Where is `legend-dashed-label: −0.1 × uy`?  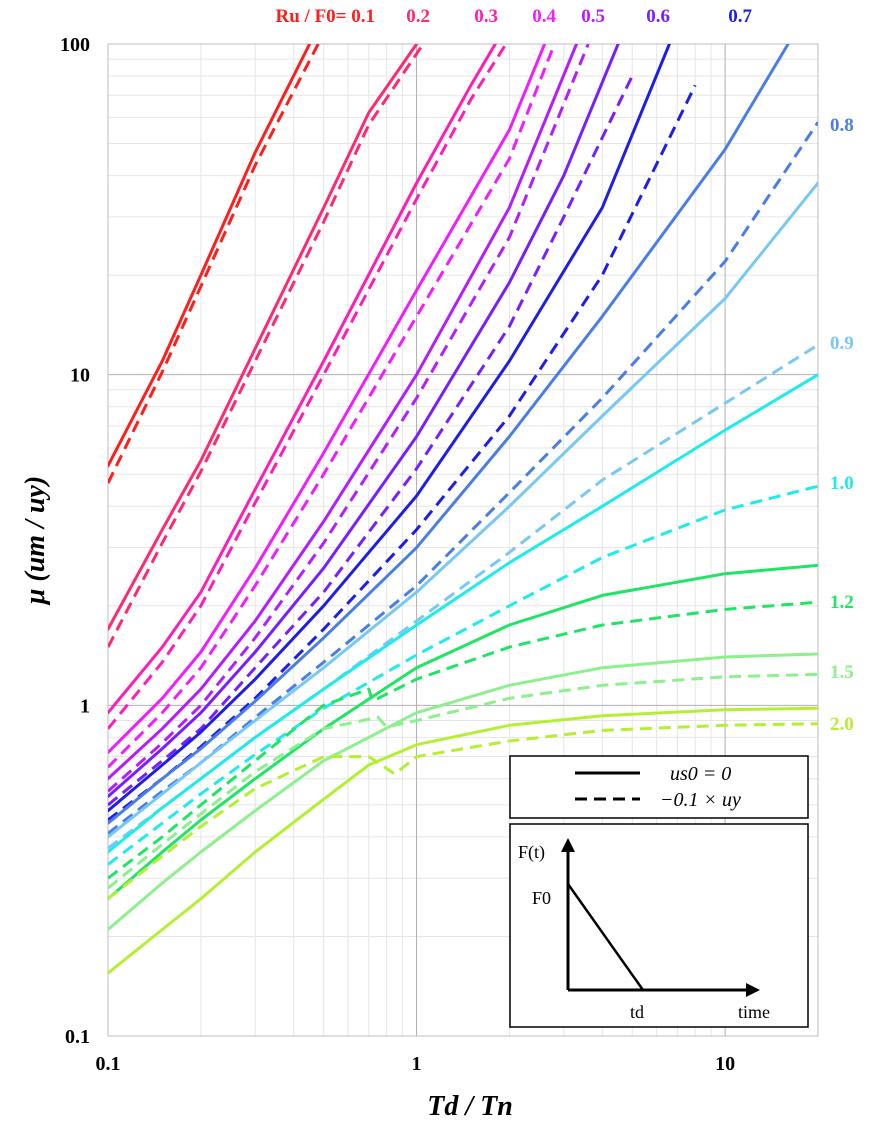
legend-dashed-label: −0.1 × uy is located at coordinates (700, 800).